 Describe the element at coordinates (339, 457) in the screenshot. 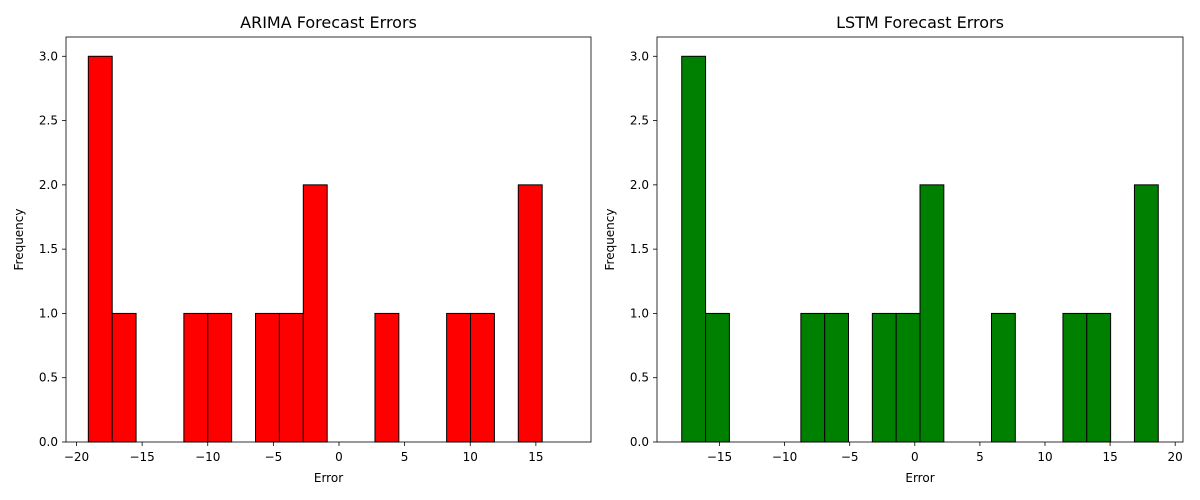

I see `arima-xtick-label: 0` at that location.